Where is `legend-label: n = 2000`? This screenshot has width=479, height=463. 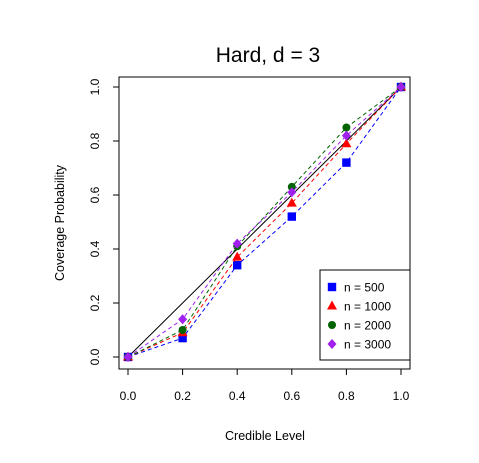
legend-label: n = 2000 is located at coordinates (367, 326).